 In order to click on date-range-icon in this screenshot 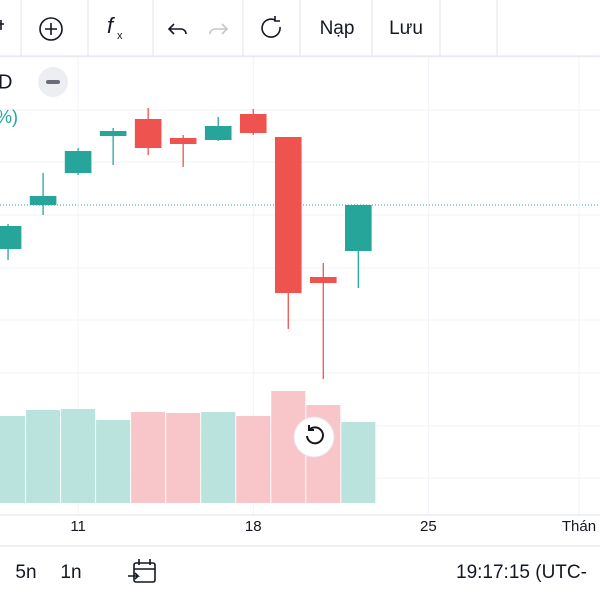, I will do `click(142, 571)`.